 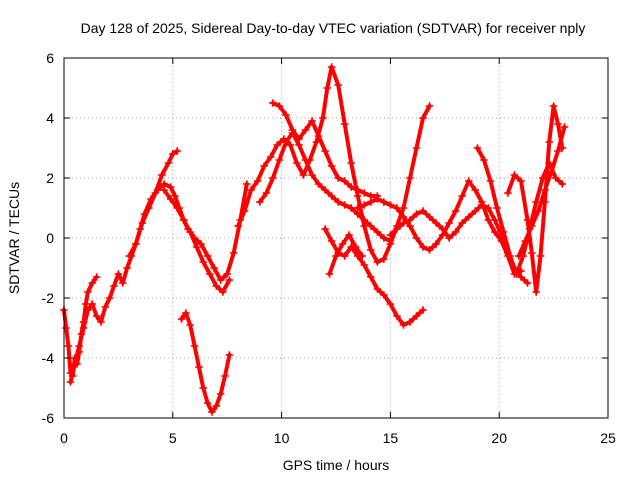 What do you see at coordinates (64, 438) in the screenshot?
I see `x-tick-label: 0` at bounding box center [64, 438].